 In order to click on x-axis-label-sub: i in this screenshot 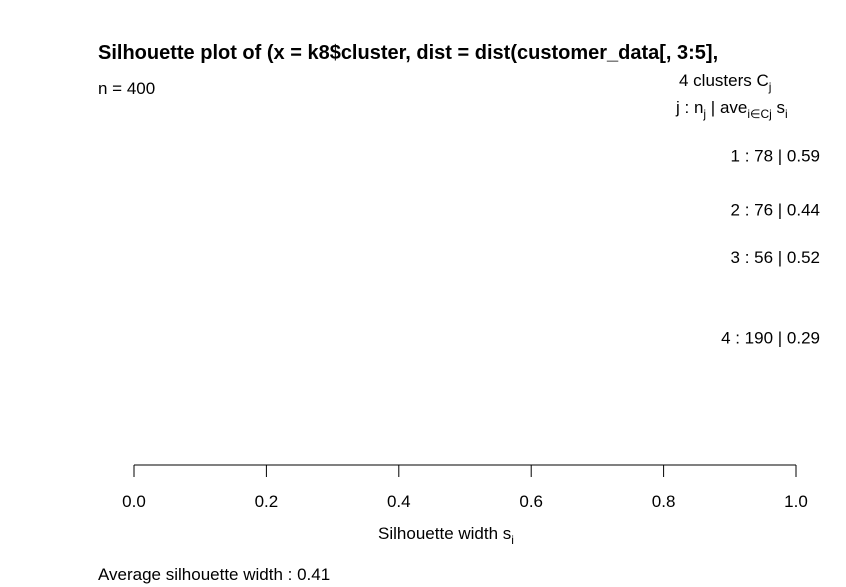, I will do `click(512, 540)`.